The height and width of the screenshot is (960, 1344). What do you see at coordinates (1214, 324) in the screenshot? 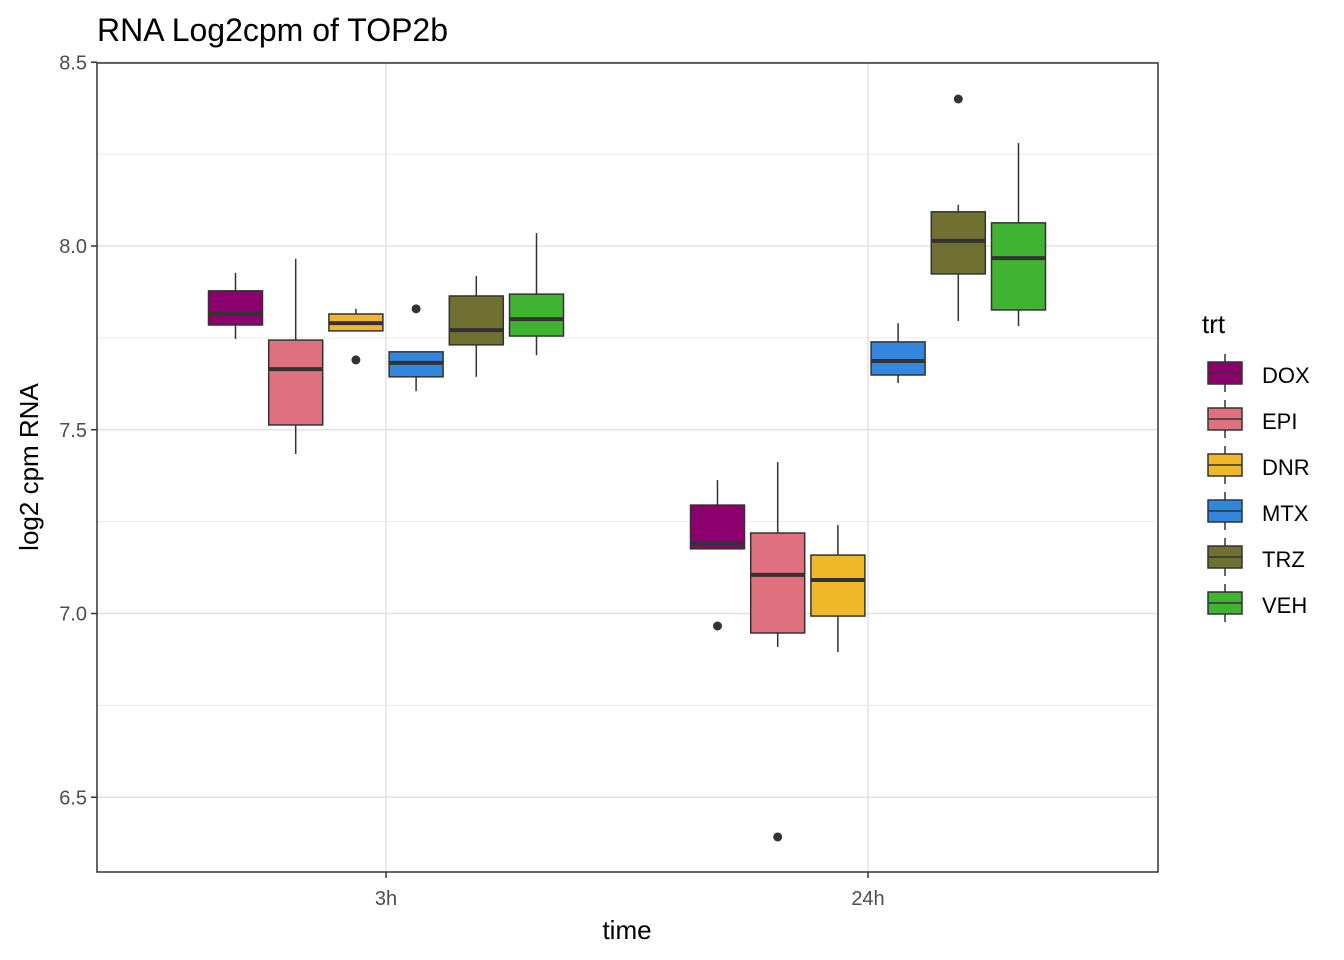
I see `legend-title: trt` at bounding box center [1214, 324].